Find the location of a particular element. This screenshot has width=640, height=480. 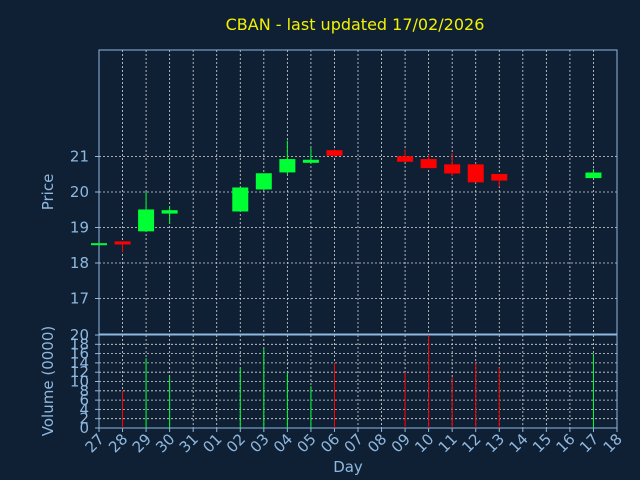

volume-tick-label-4: 4 is located at coordinates (84, 409).